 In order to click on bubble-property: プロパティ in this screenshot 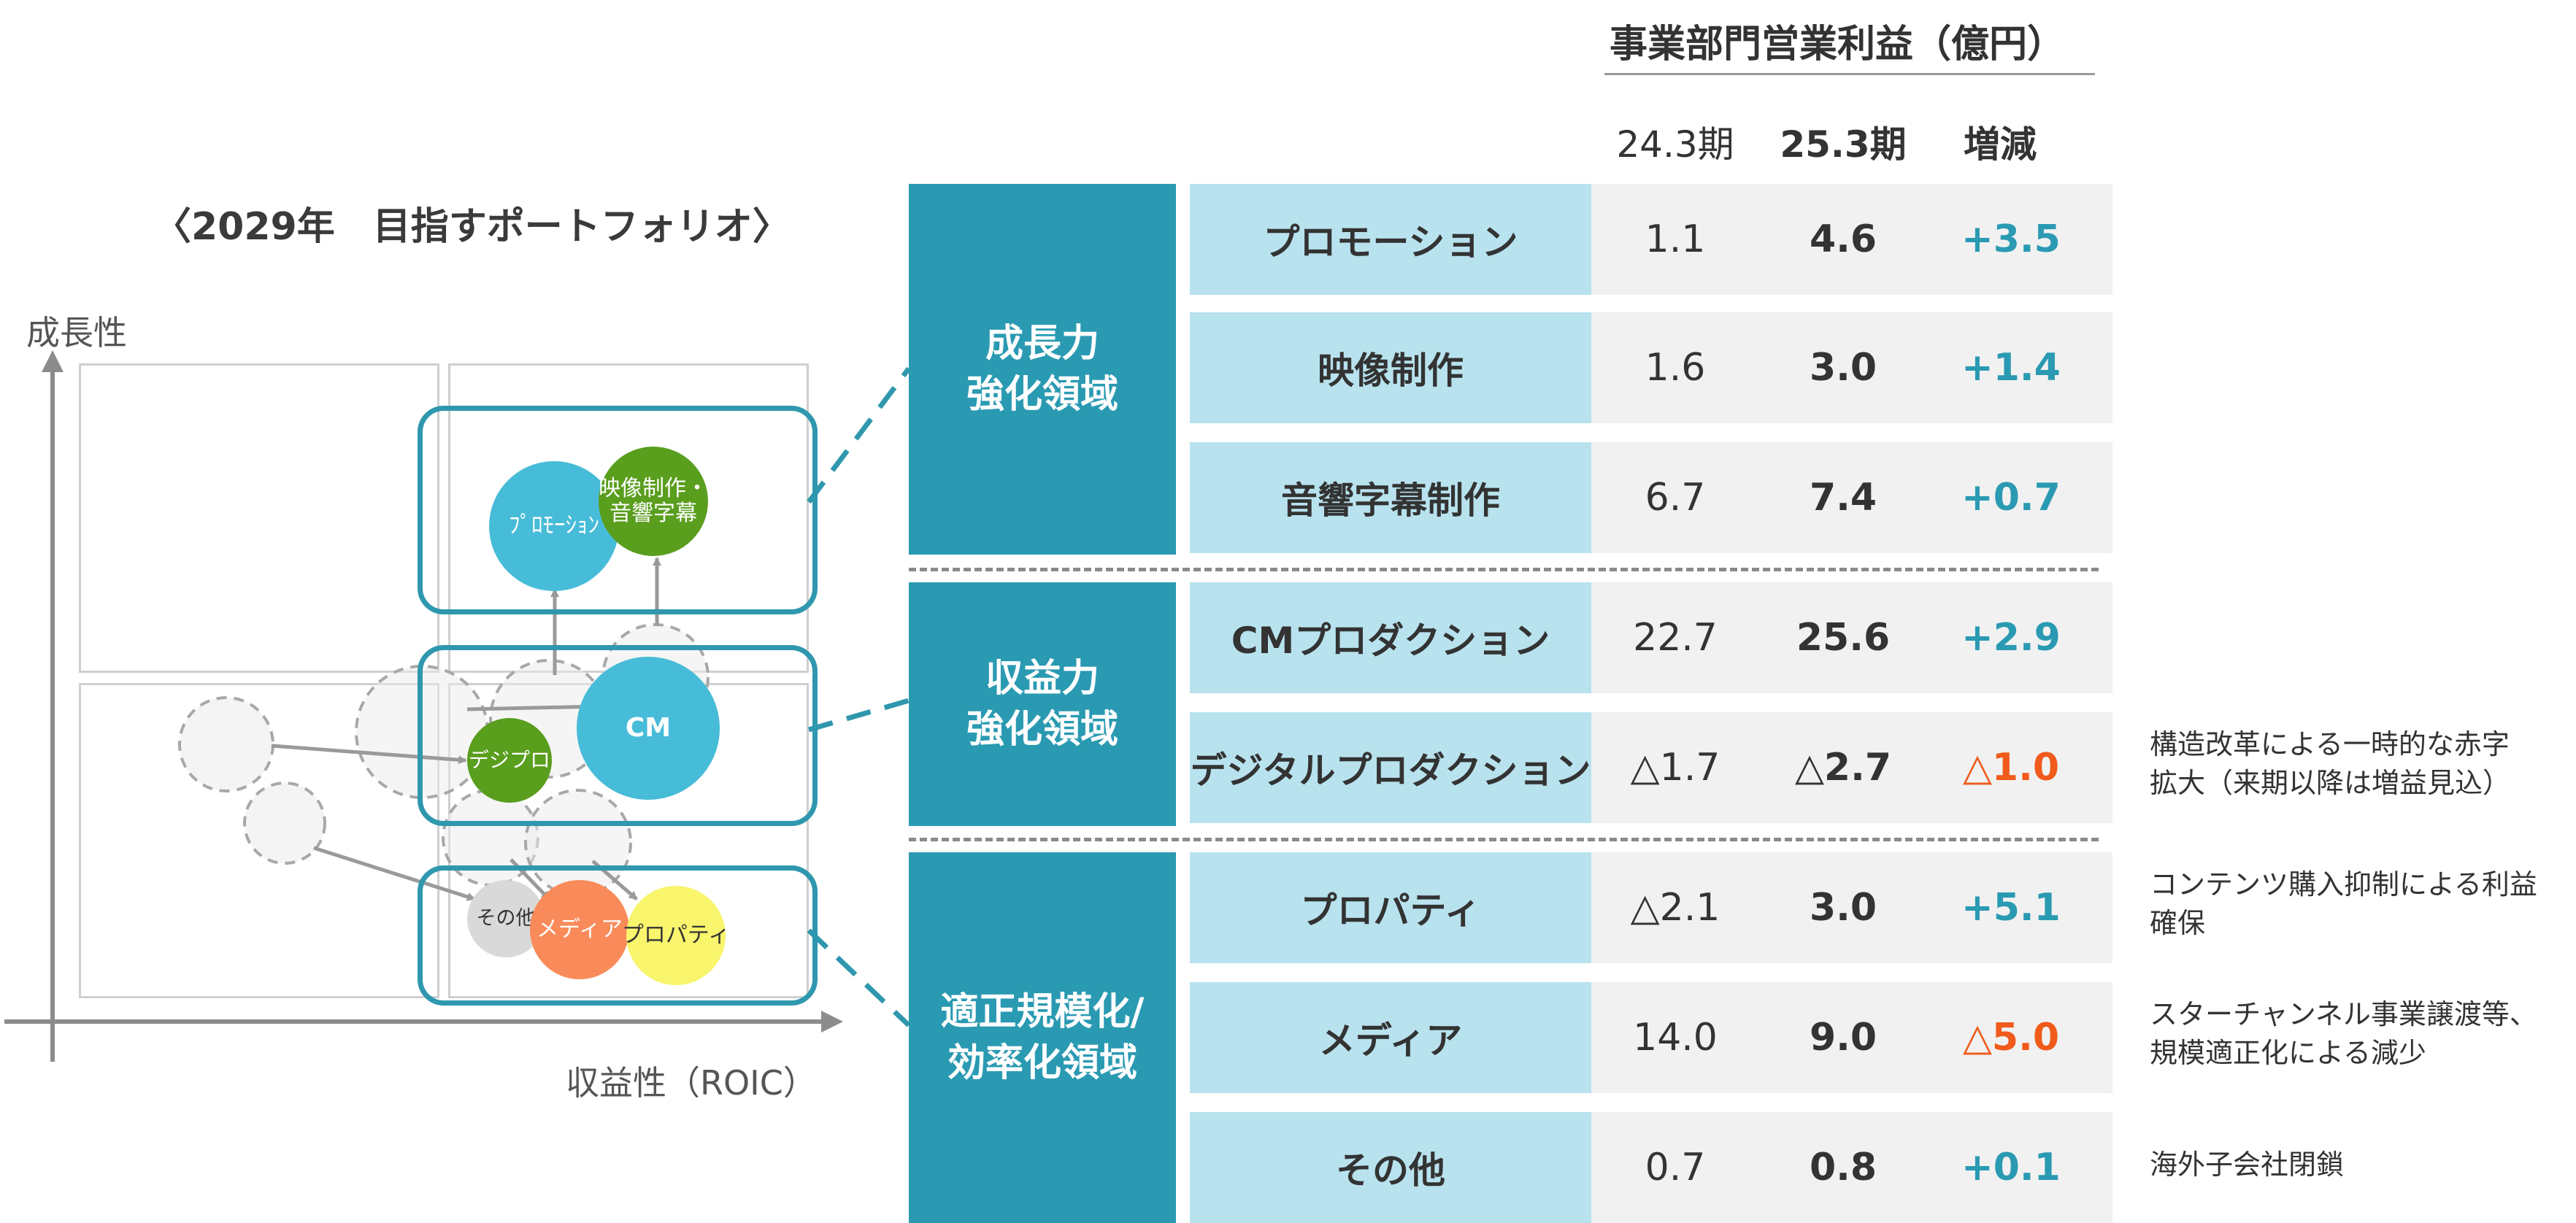, I will do `click(676, 935)`.